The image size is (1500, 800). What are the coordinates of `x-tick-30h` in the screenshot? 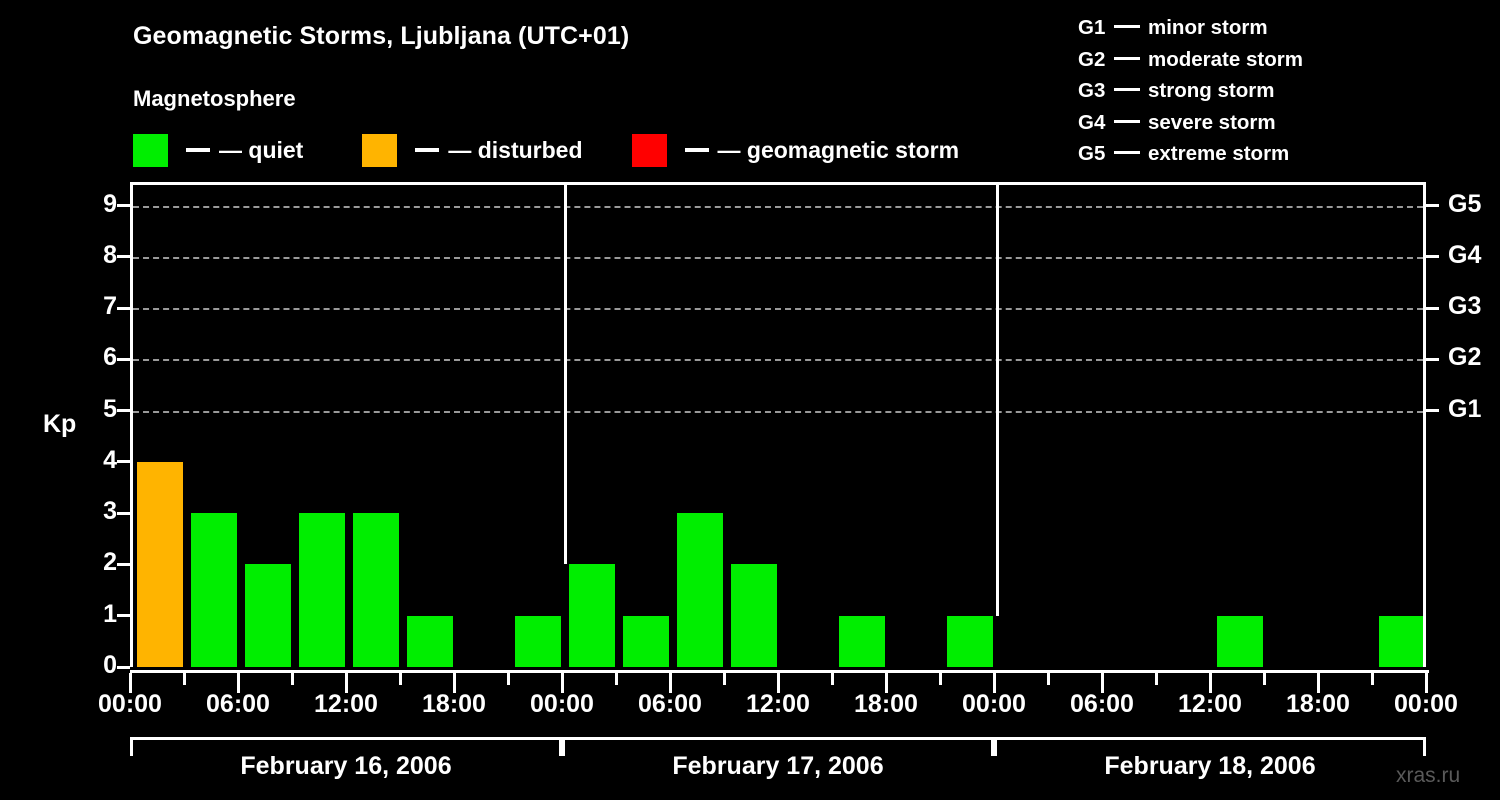 It's located at (670, 683).